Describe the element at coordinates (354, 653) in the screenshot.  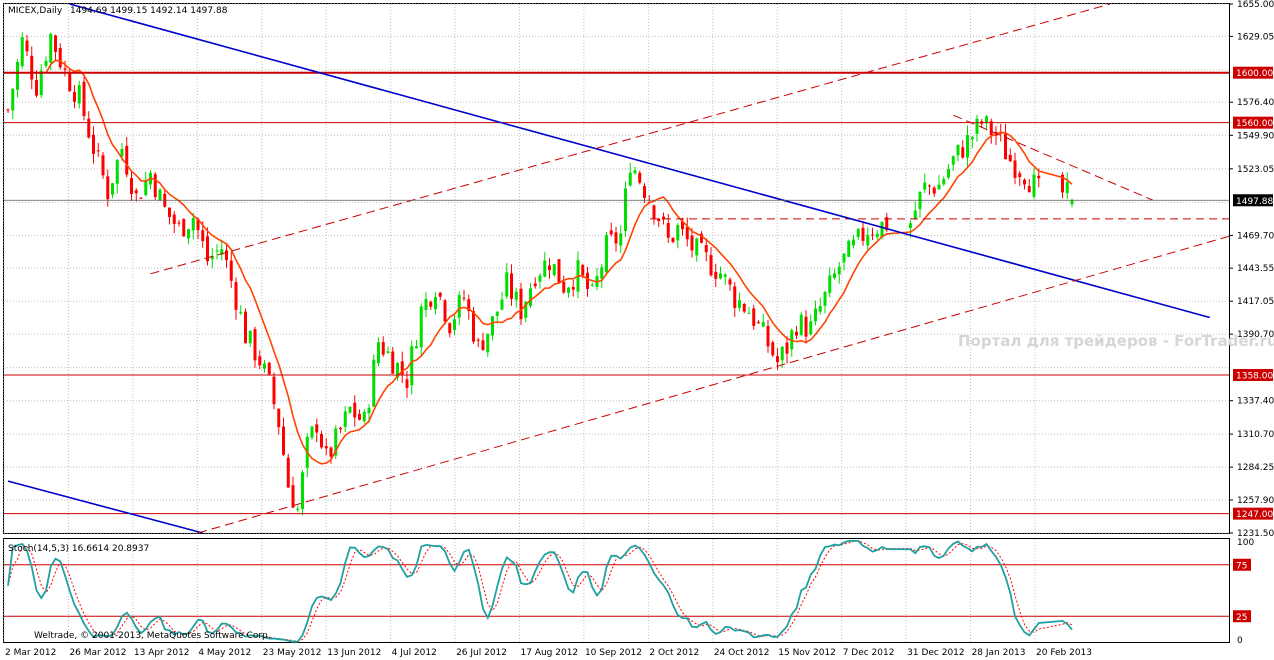
I see `x-tick-label: 13 Jun 2012` at that location.